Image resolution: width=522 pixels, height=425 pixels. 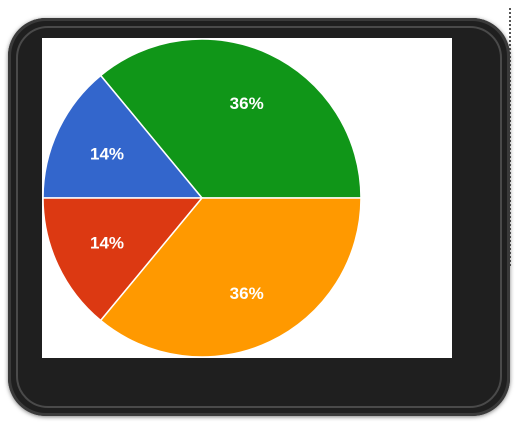 What do you see at coordinates (123, 259) in the screenshot?
I see `slice-red` at bounding box center [123, 259].